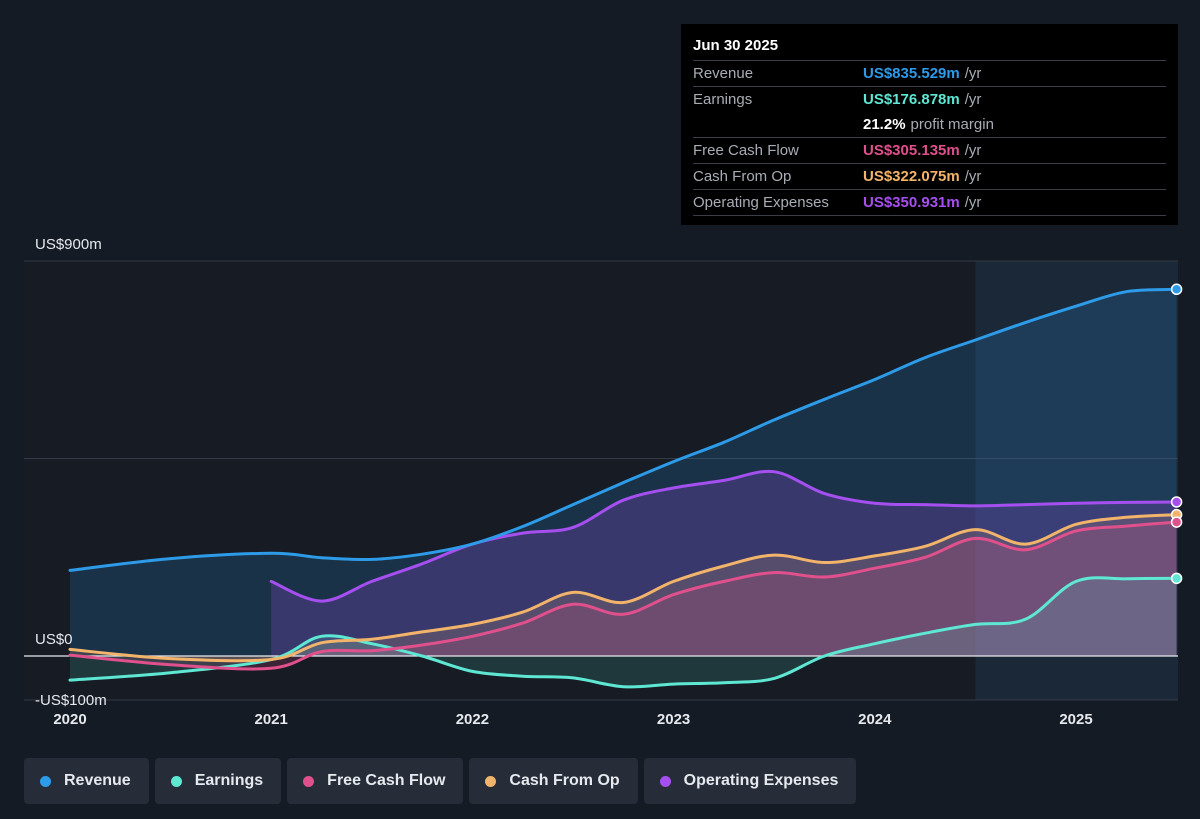 This screenshot has height=819, width=1200. Describe the element at coordinates (472, 719) in the screenshot. I see `x-tick-label: 2022` at that location.